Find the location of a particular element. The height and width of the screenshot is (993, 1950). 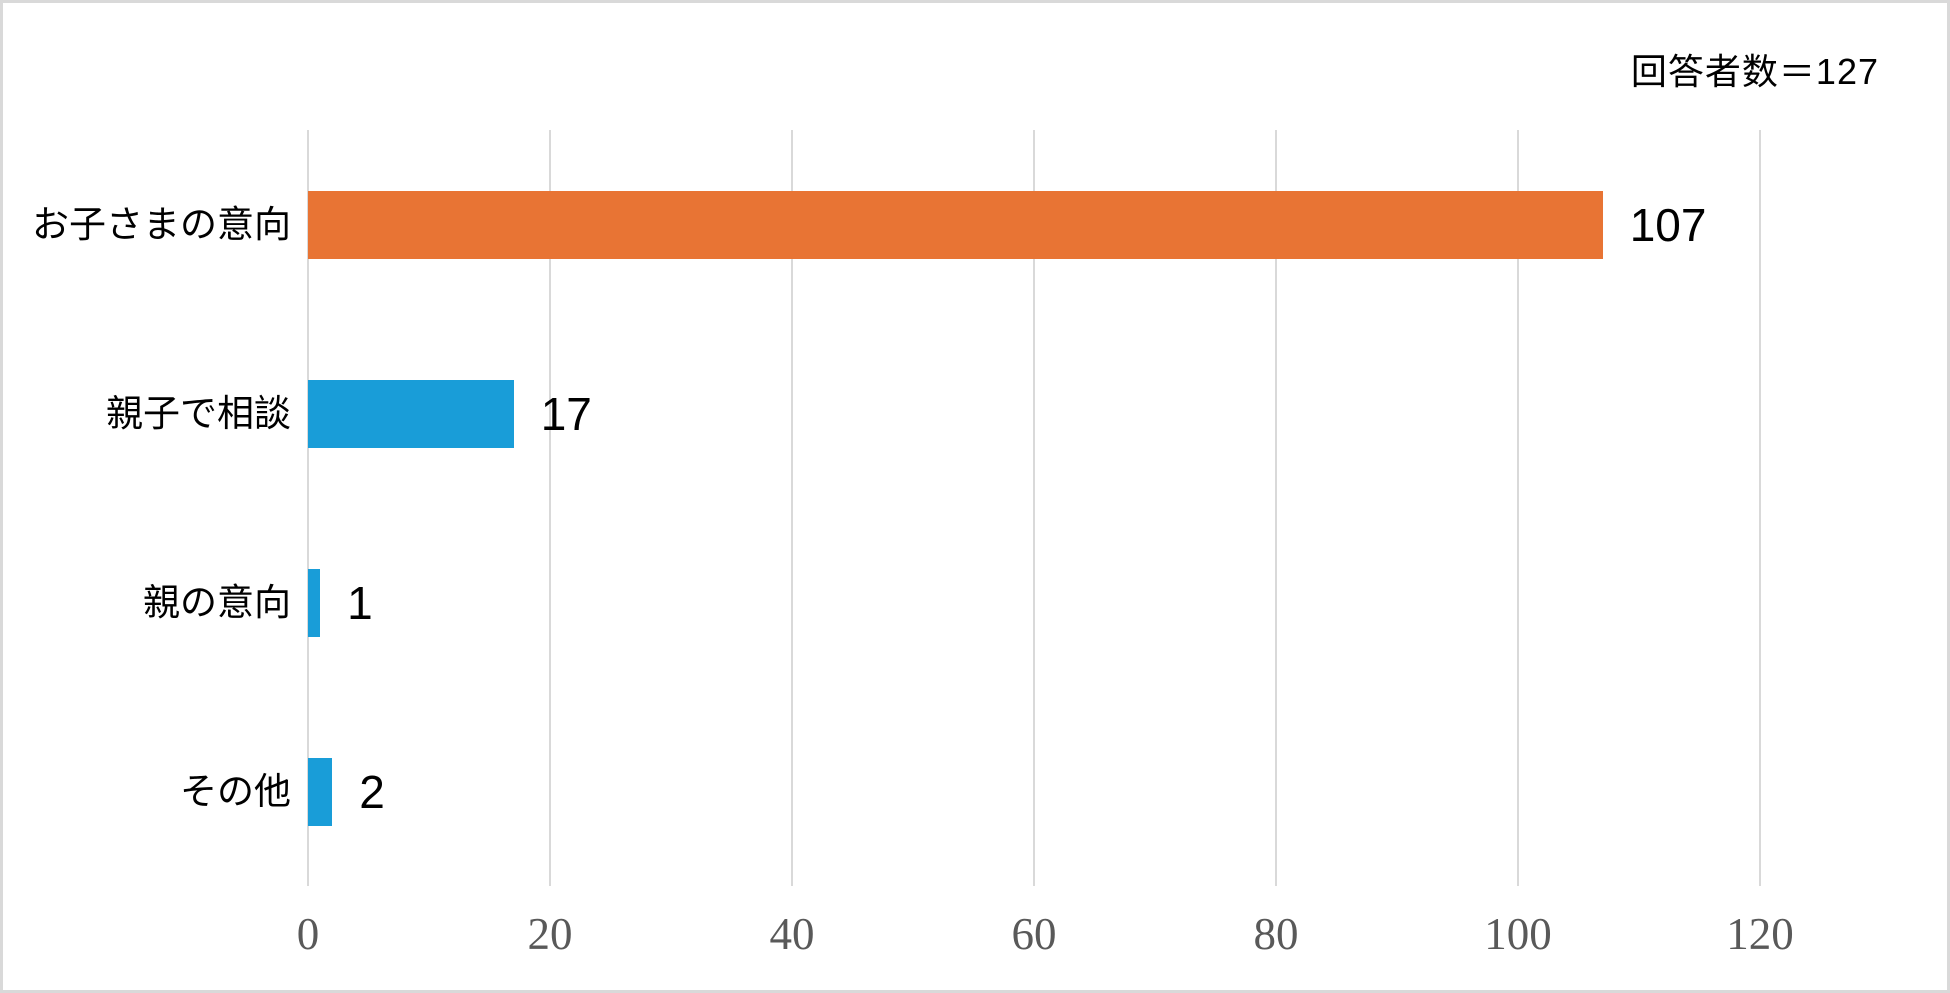

x-axis-tick-label: 120 is located at coordinates (1760, 934).